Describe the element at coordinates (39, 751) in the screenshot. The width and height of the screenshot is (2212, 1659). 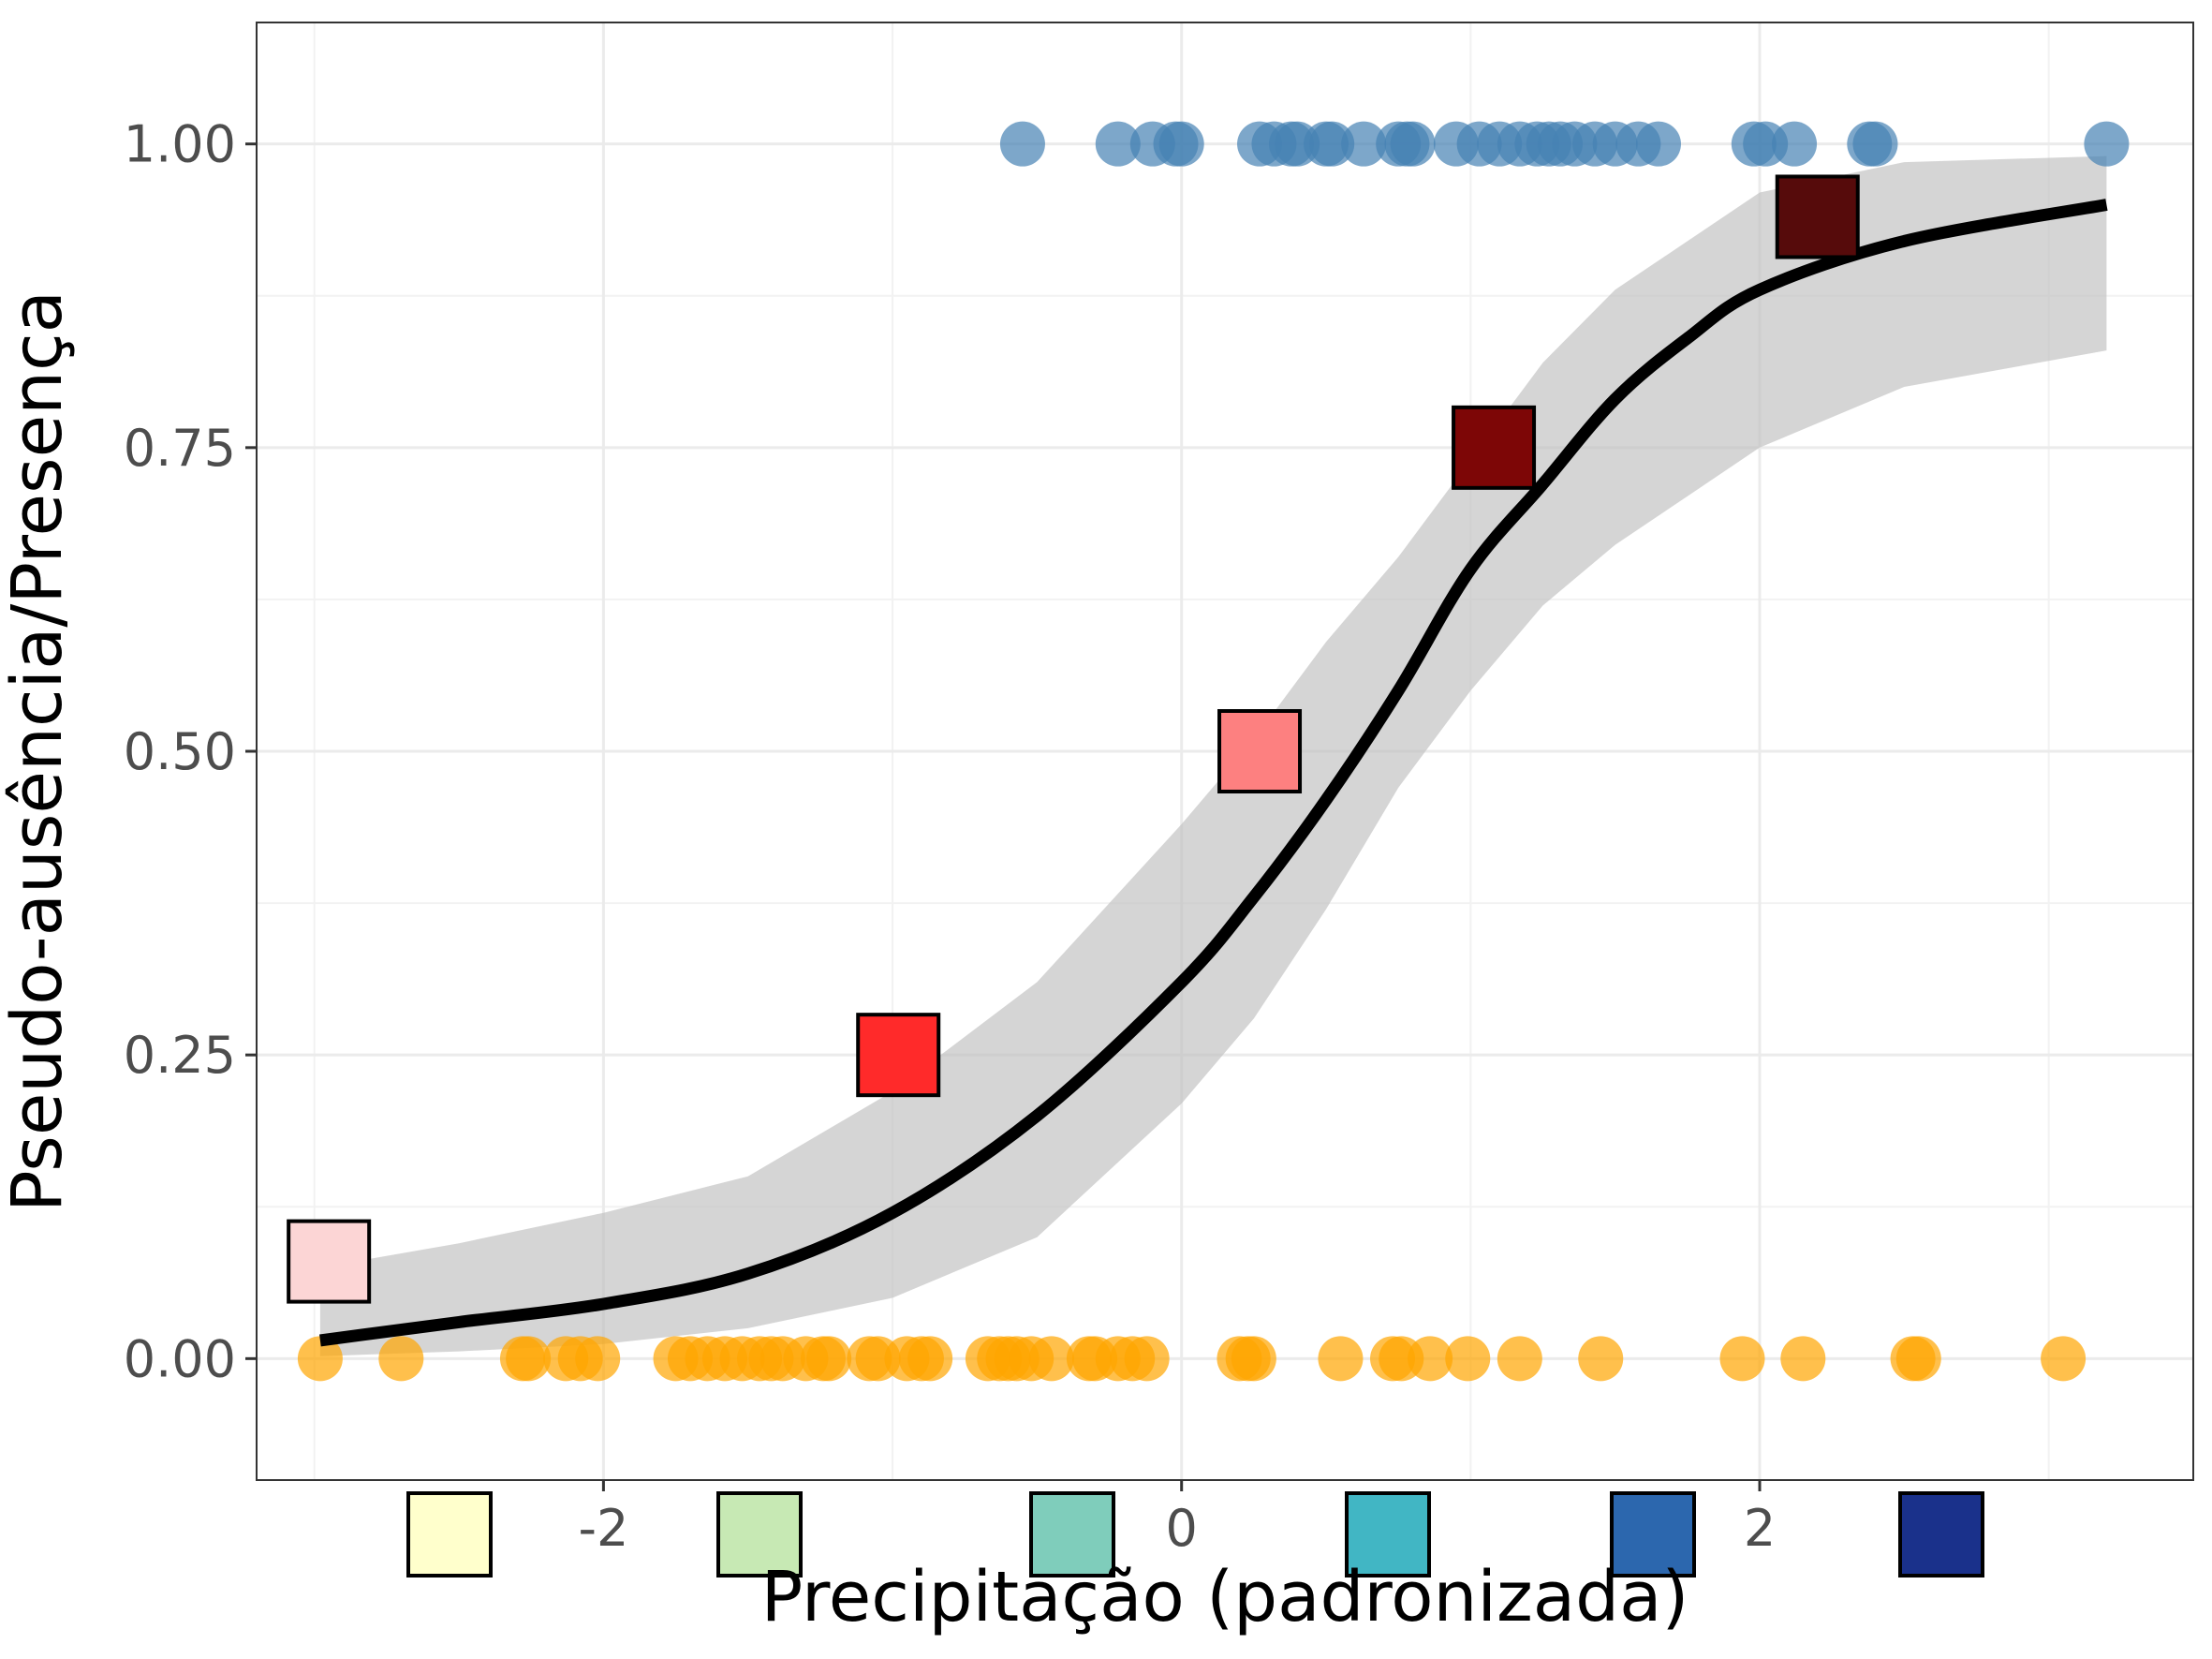
I see `y-axis-title: Pseudo-ausência/Presença` at that location.